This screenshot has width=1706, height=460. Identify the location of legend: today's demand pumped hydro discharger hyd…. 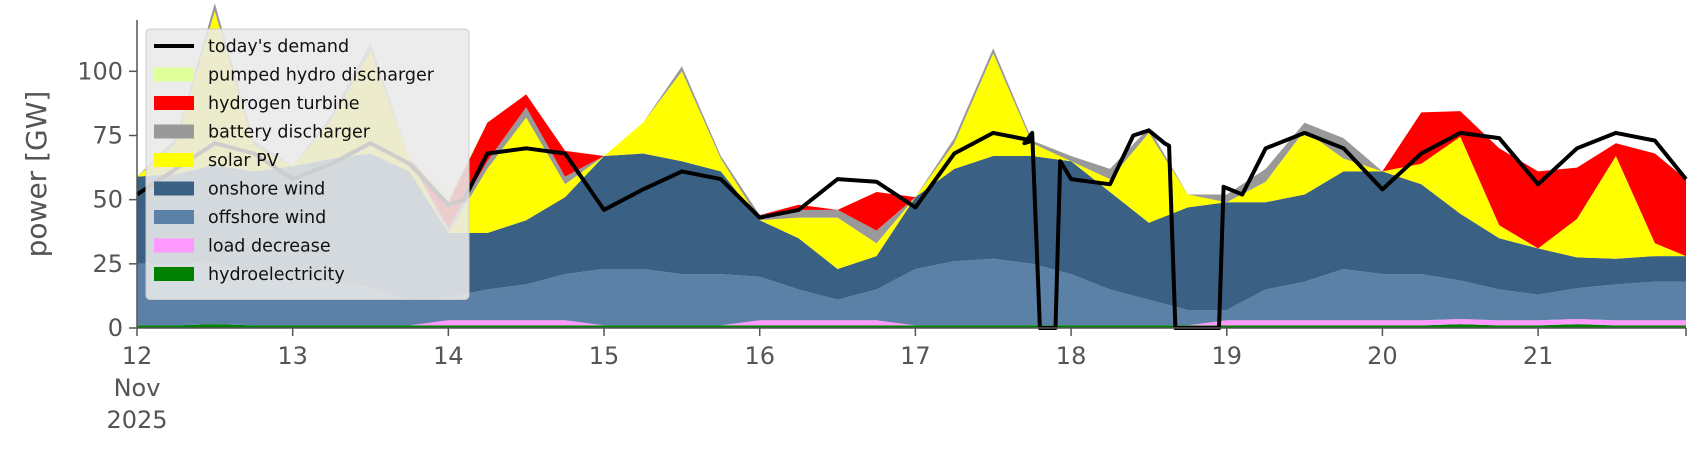
(307, 164).